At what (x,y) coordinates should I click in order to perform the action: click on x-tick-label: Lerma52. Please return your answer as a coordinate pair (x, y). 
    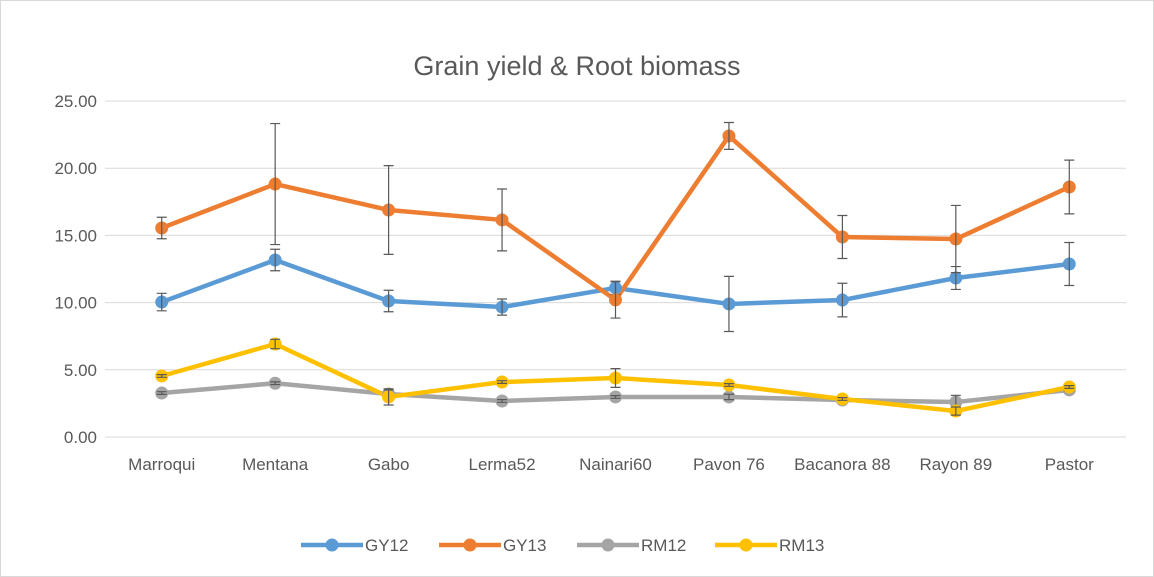
    Looking at the image, I should click on (502, 464).